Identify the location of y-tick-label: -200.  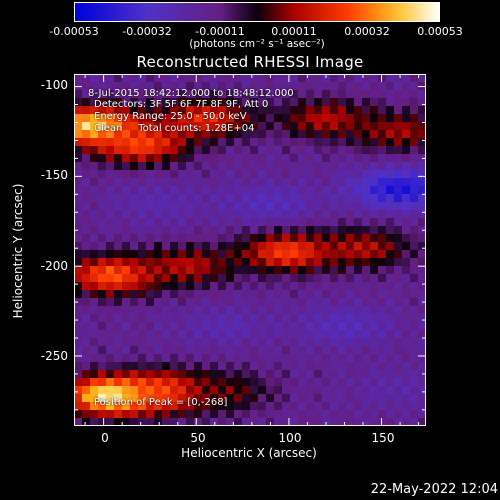
(54, 266).